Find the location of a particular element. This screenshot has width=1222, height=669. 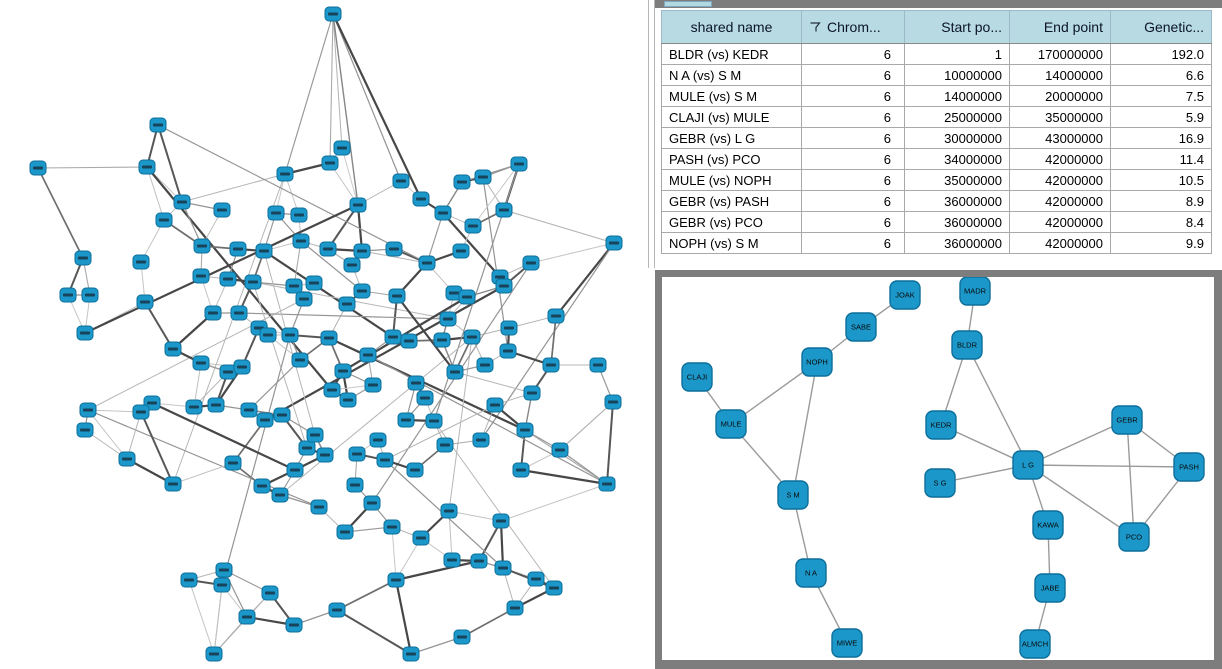

network-node-almch: ALMCH is located at coordinates (1035, 644).